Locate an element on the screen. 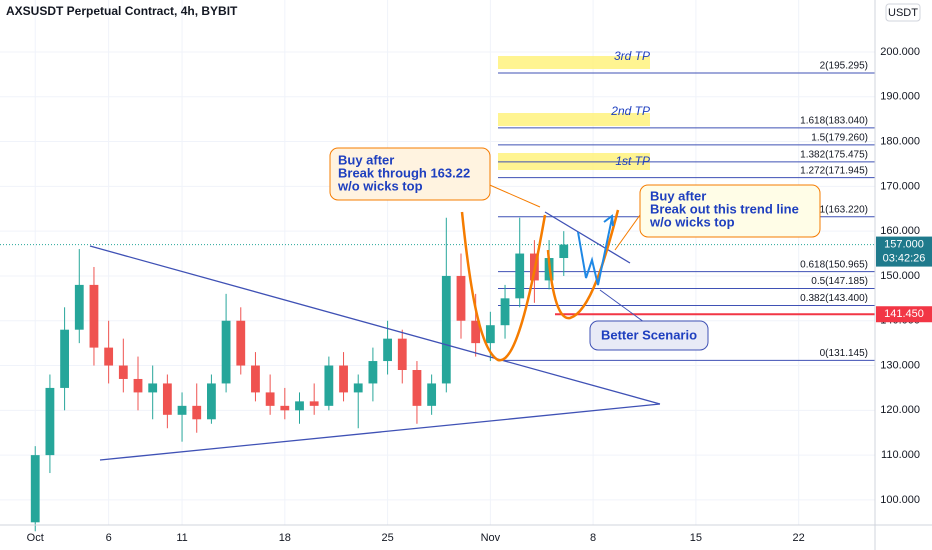 The image size is (932, 550). x-tick-label: 8 is located at coordinates (593, 538).